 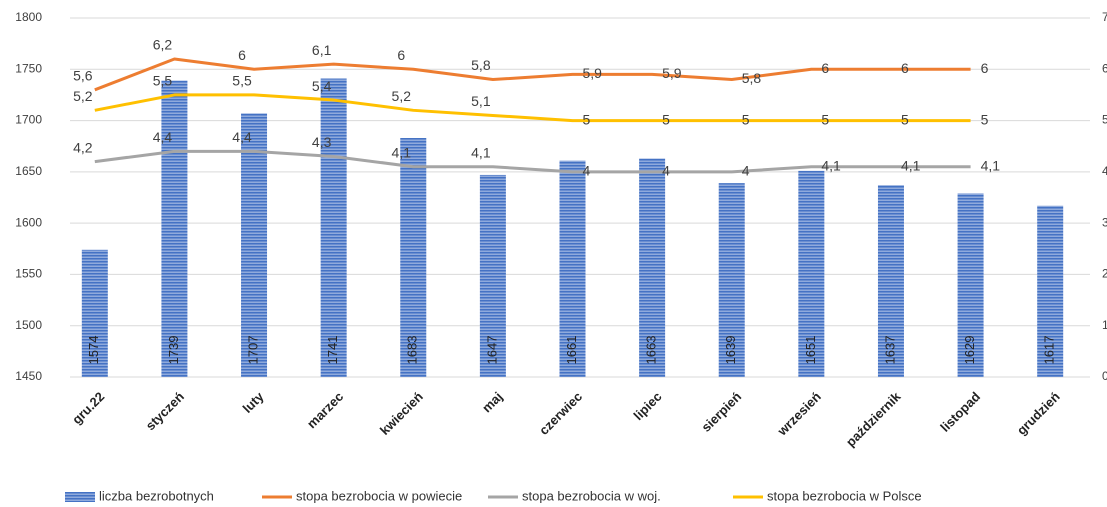 I want to click on data-label: 4,2, so click(x=83, y=147).